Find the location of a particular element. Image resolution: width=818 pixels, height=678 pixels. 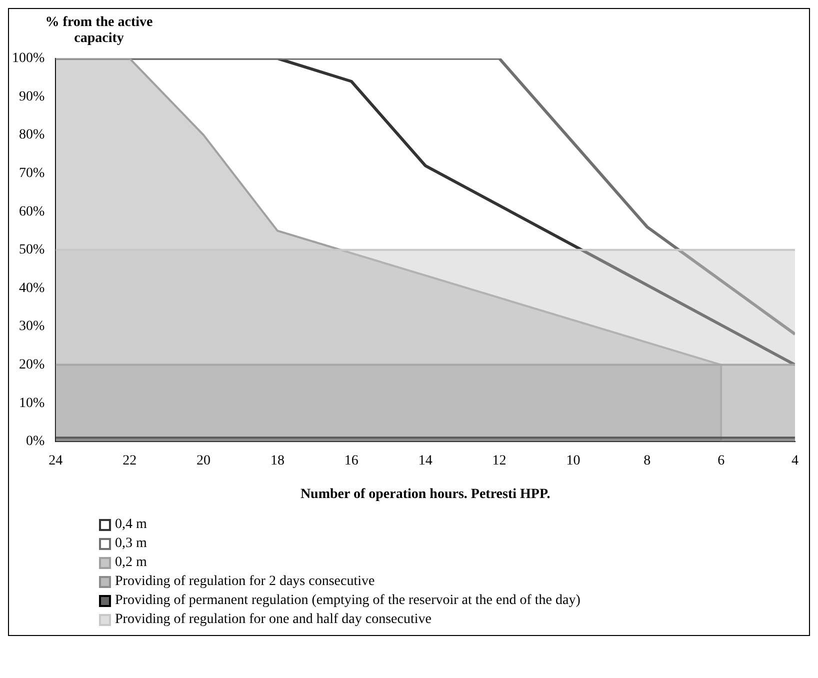

y-tick-label: 0% is located at coordinates (35, 442).